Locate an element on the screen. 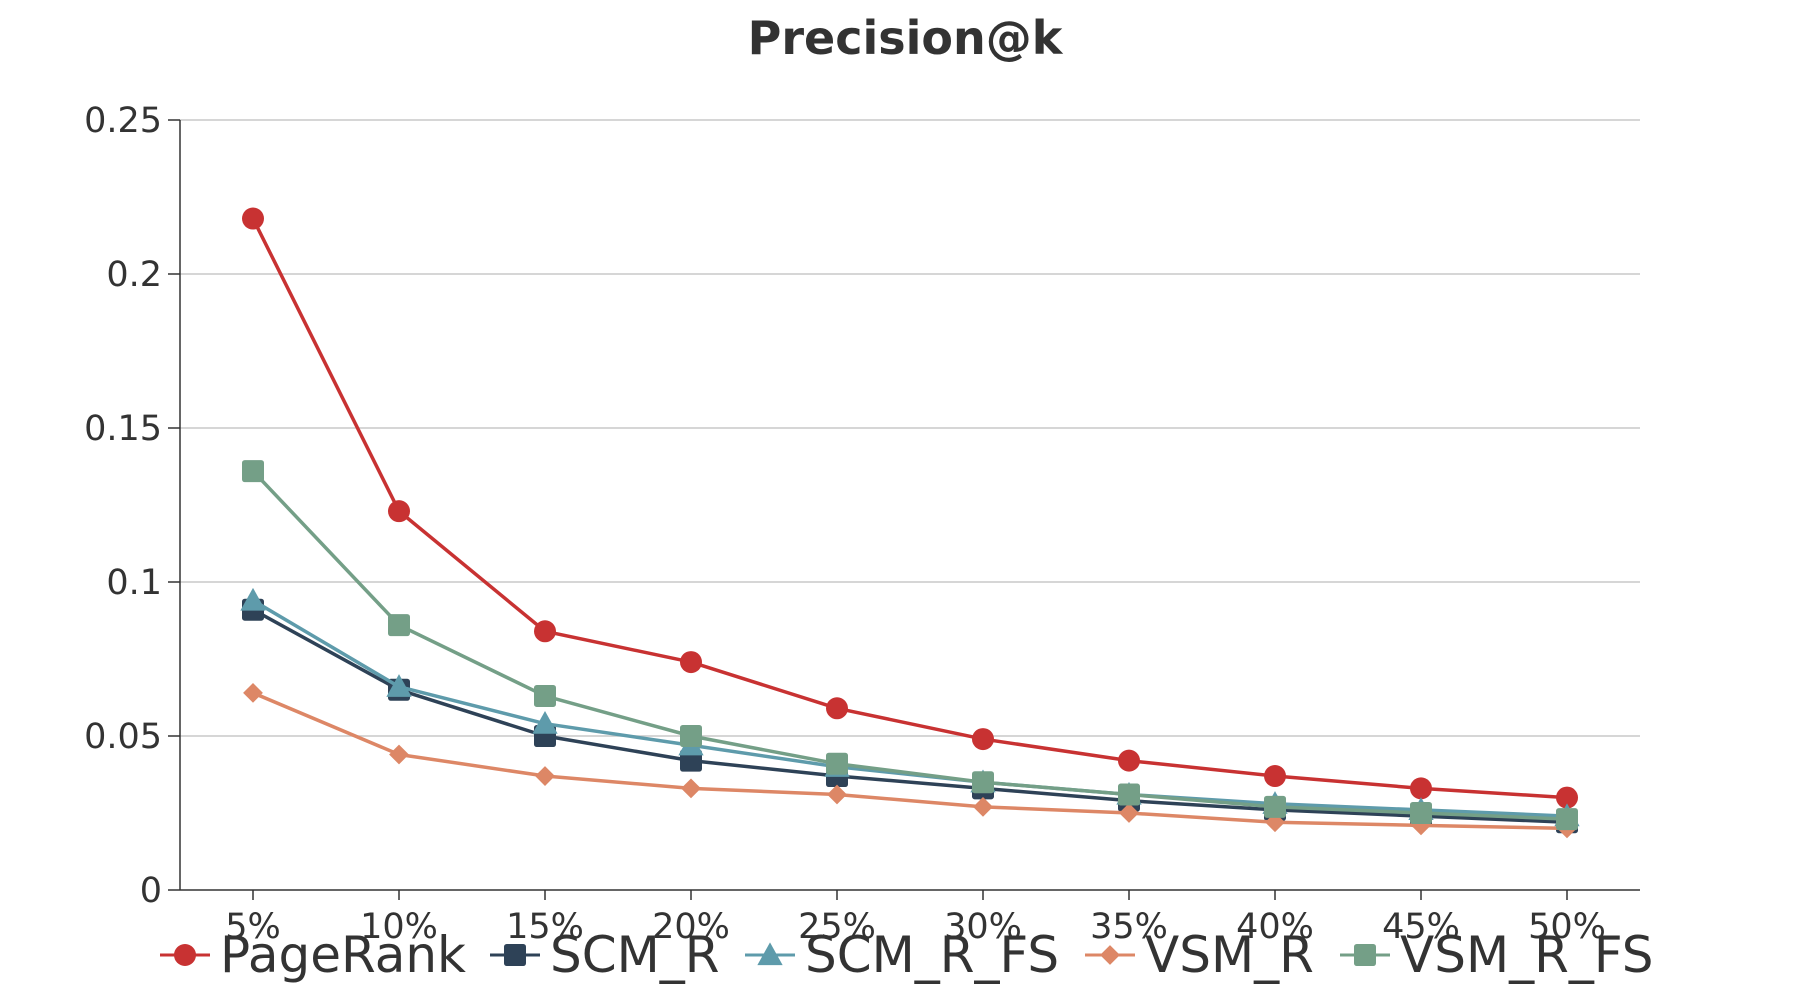  y-tick-label: 0.05 is located at coordinates (123, 737).